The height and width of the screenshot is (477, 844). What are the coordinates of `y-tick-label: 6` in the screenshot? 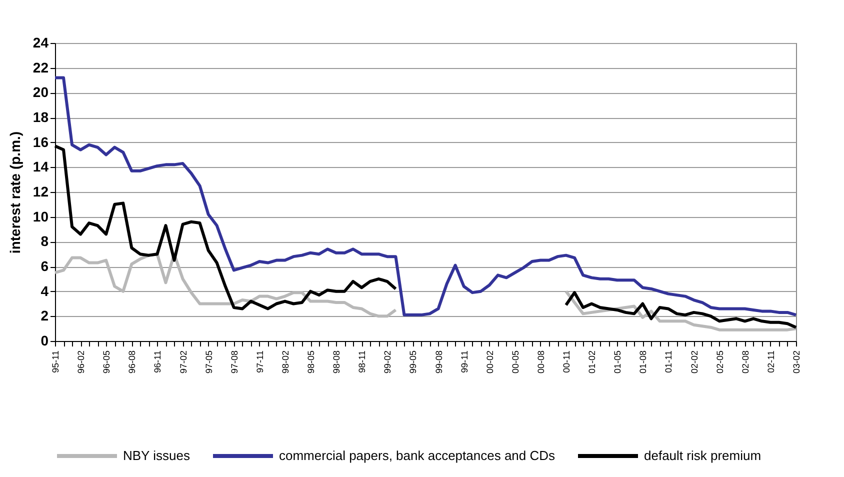 It's located at (44, 266).